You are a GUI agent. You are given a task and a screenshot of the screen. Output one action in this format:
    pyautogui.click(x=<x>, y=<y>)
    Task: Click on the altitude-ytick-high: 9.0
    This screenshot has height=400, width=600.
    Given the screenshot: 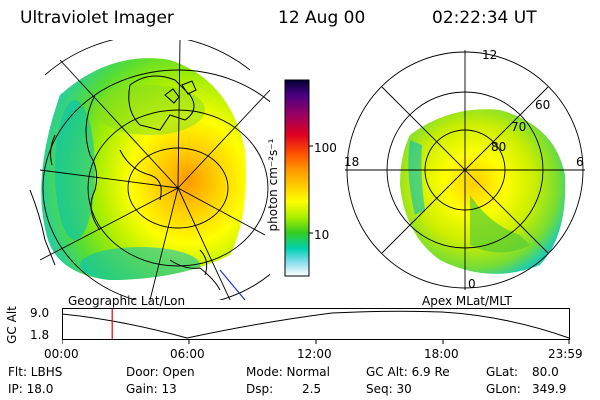 What is the action you would take?
    pyautogui.click(x=40, y=313)
    